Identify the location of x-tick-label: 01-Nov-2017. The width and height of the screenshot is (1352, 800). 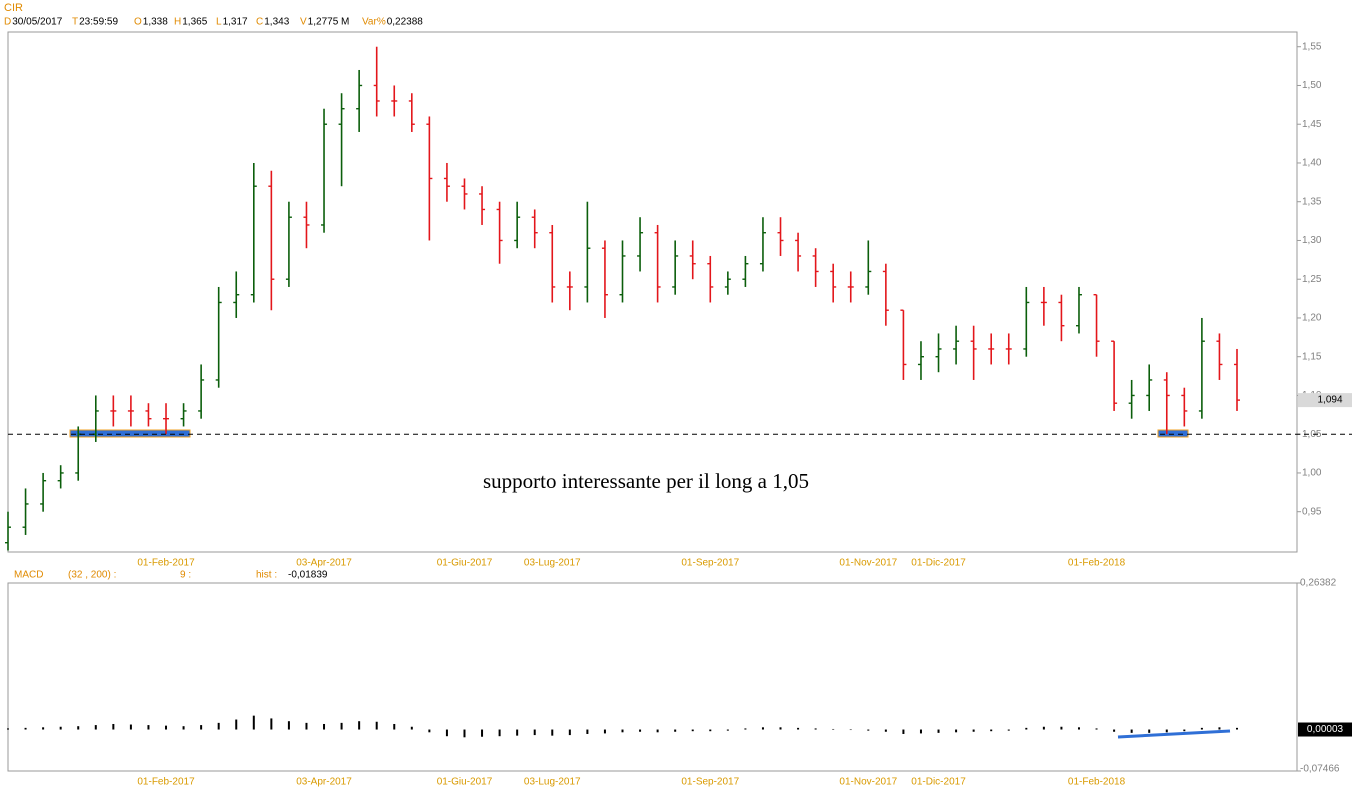
(868, 782).